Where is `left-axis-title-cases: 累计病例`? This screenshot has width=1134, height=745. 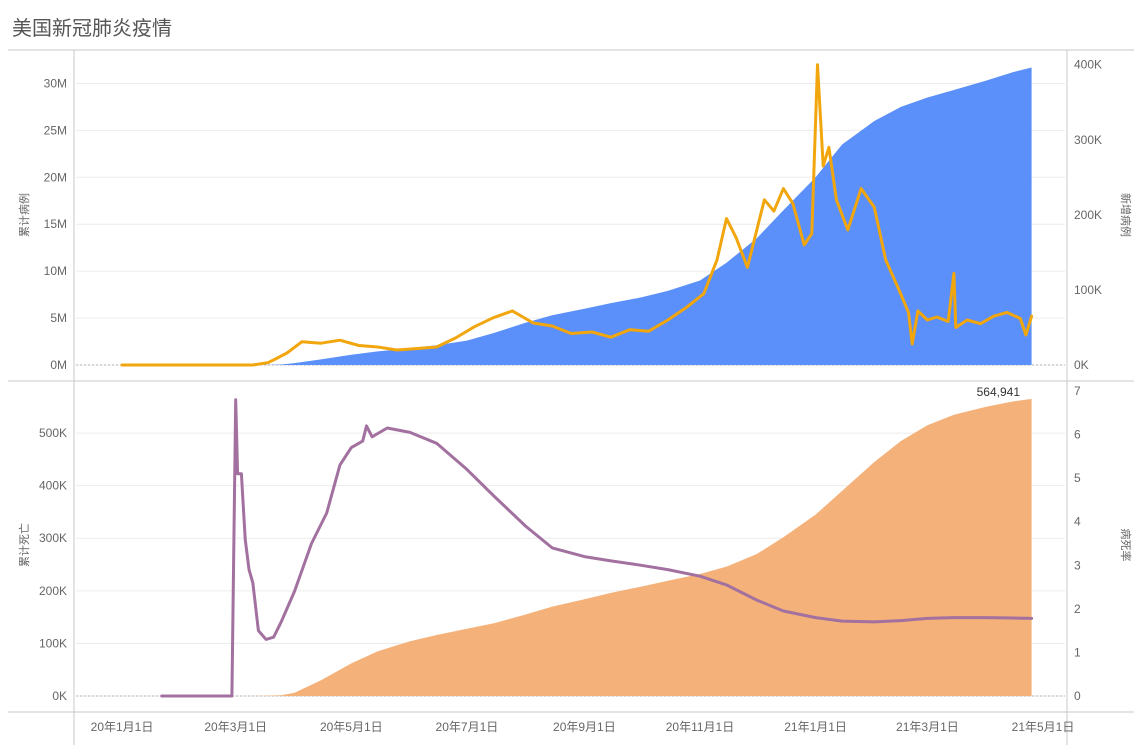
left-axis-title-cases: 累计病例 is located at coordinates (24, 215).